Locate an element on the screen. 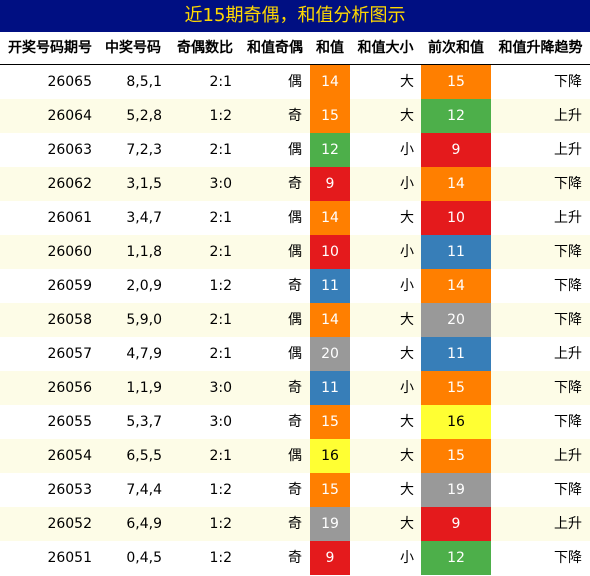 The width and height of the screenshot is (590, 576). table-row: 26058 5,9,0 2:1 偶 14 大 20 下降 is located at coordinates (295, 320).